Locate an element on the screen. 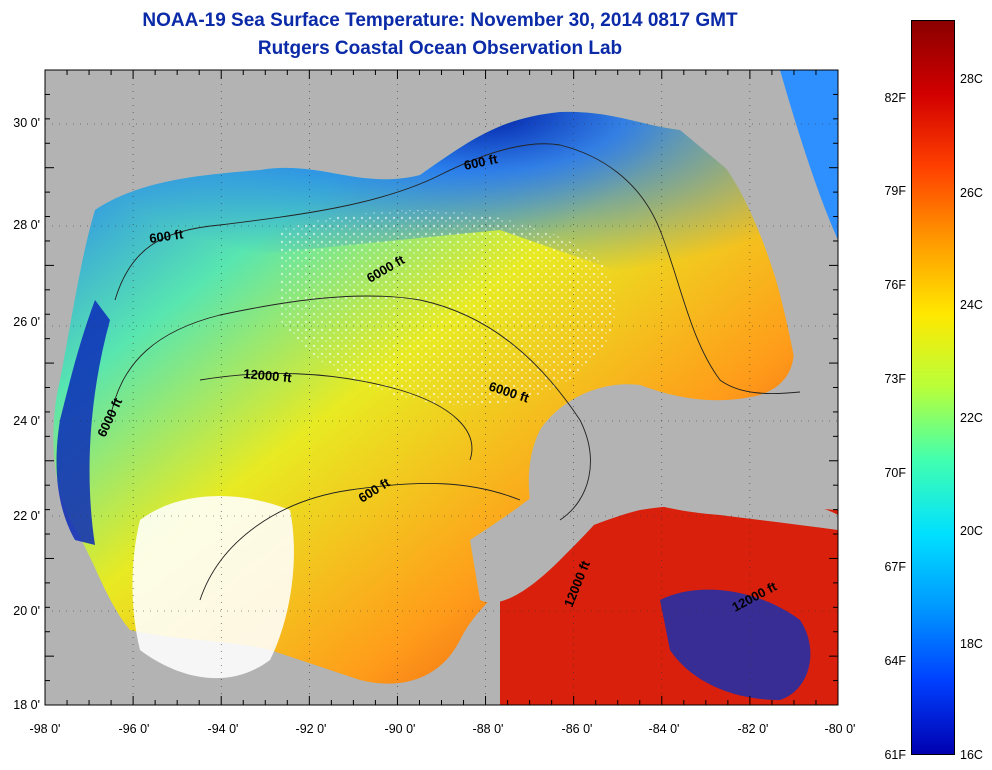 This screenshot has height=770, width=992. florida-land is located at coordinates (759, 230).